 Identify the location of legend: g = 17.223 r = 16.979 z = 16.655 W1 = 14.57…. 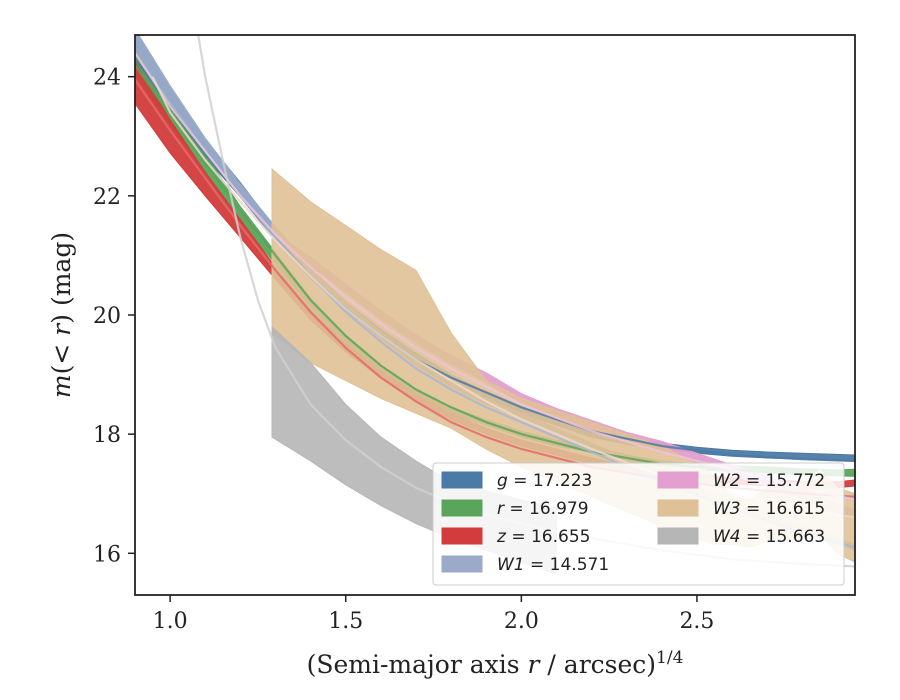
(638, 524).